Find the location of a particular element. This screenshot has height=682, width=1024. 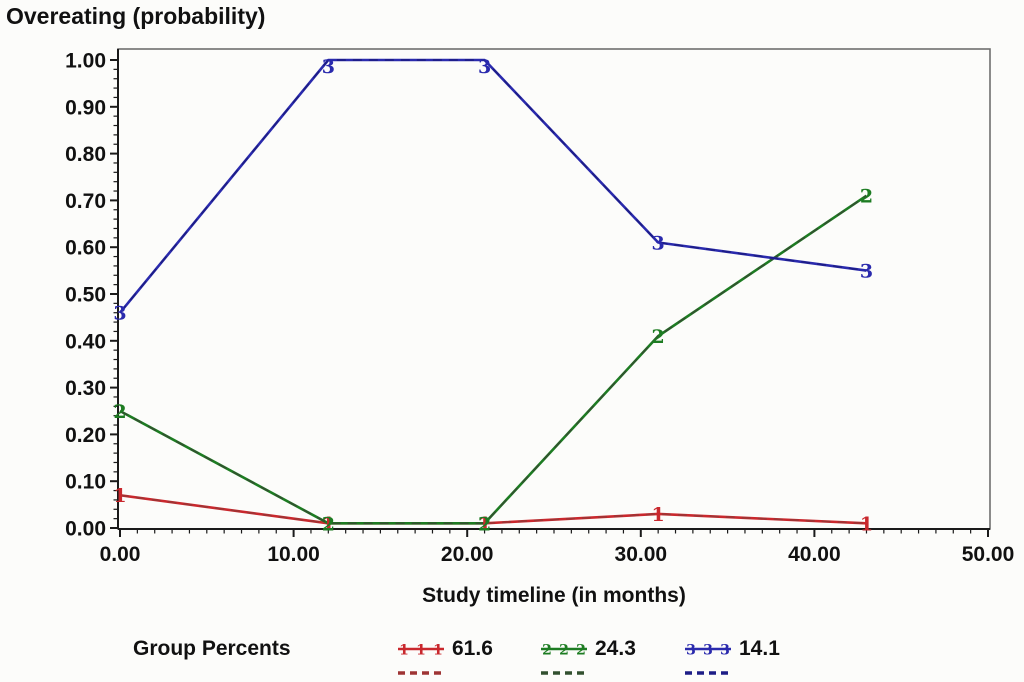

x-axis-tick-label: 10.00 is located at coordinates (293, 554).